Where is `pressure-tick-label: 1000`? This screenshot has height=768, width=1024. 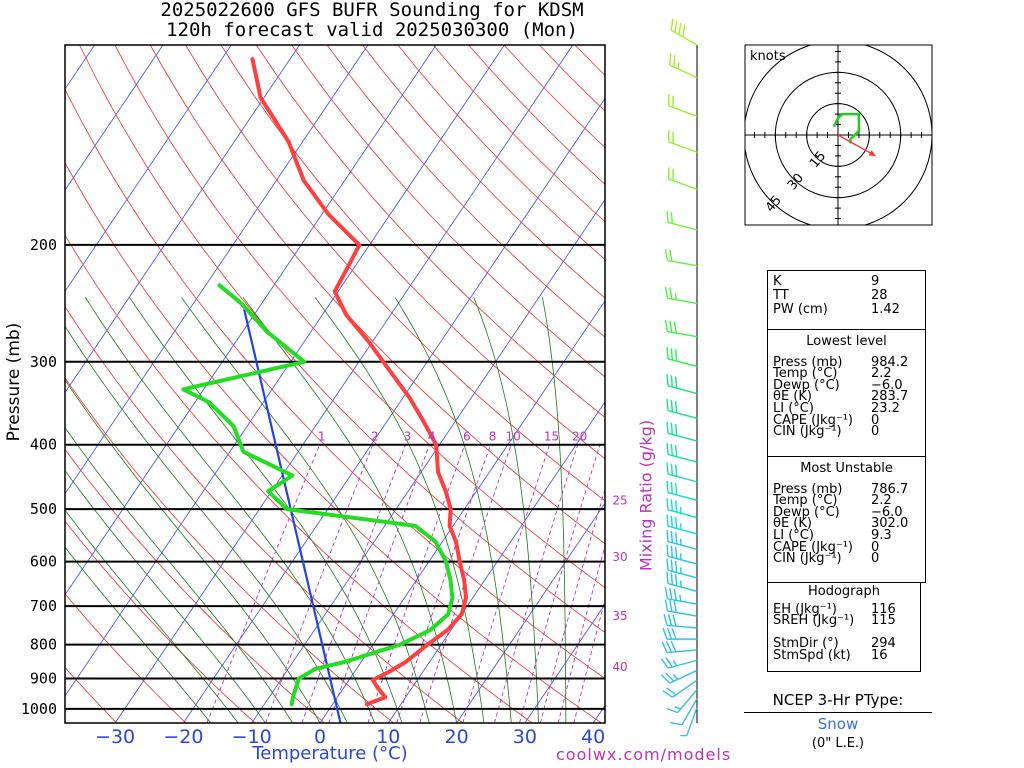 pressure-tick-label: 1000 is located at coordinates (39, 709).